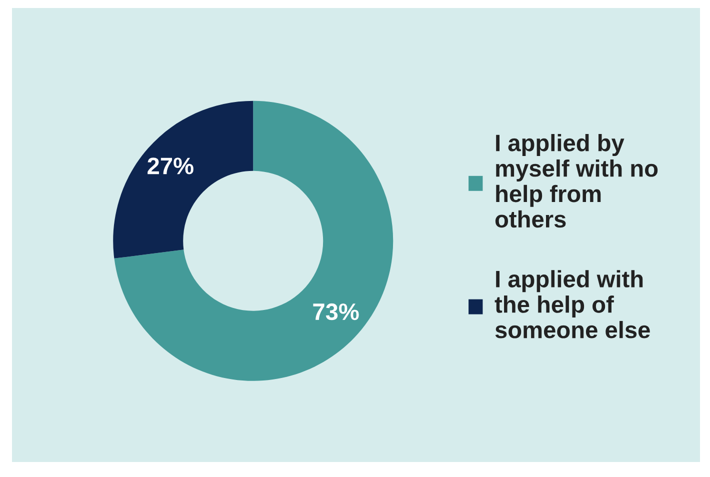 The height and width of the screenshot is (477, 710). I want to click on data-label: 73%, so click(336, 311).